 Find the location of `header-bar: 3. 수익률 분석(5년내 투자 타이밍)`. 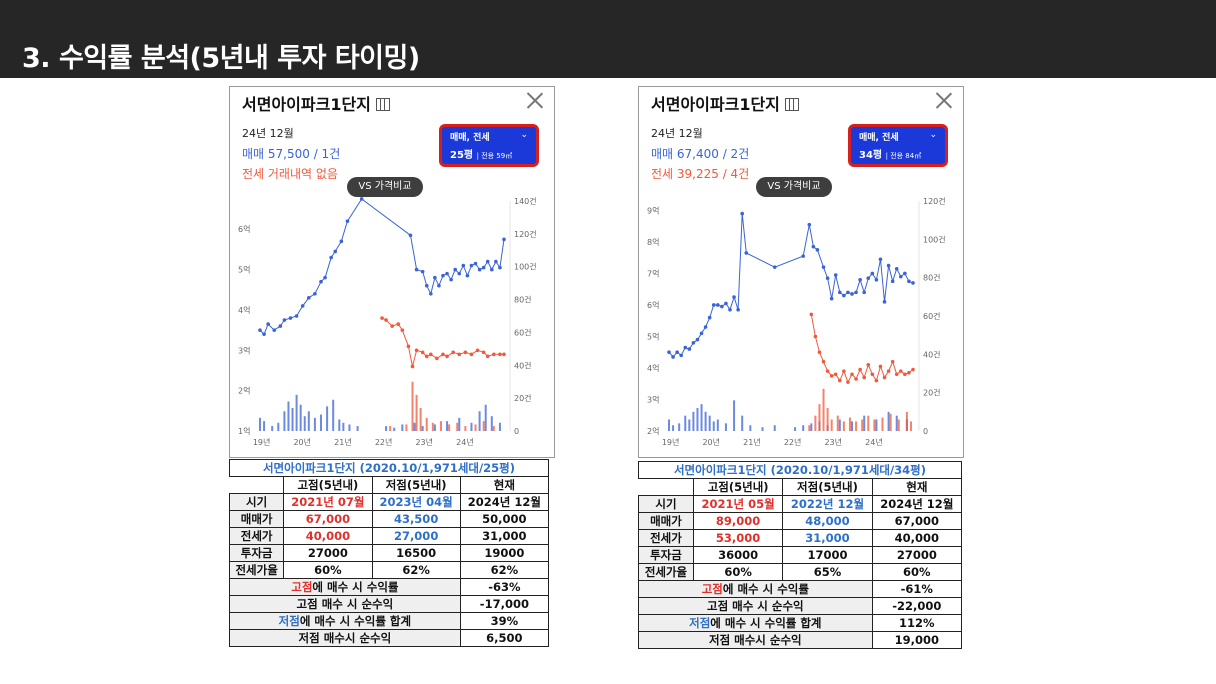

header-bar: 3. 수익률 분석(5년내 투자 타이밍) is located at coordinates (608, 39).